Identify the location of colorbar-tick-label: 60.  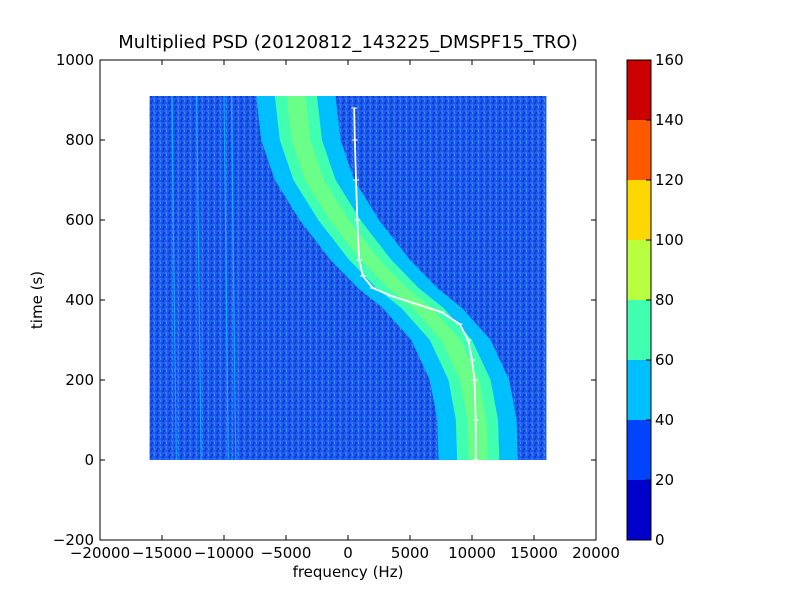
(664, 360).